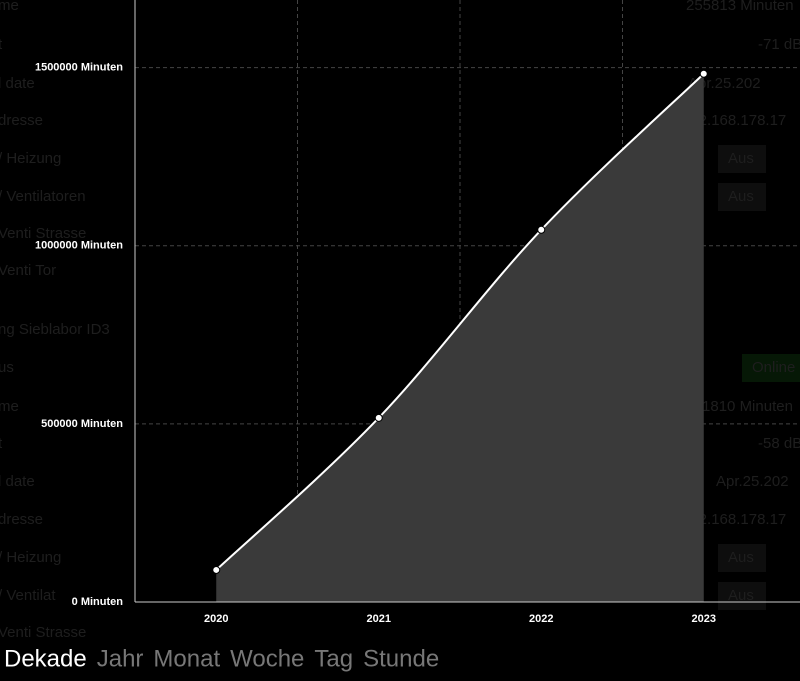 This screenshot has width=800, height=681. Describe the element at coordinates (79, 68) in the screenshot. I see `y-tick-label: 1500000 Minuten` at that location.